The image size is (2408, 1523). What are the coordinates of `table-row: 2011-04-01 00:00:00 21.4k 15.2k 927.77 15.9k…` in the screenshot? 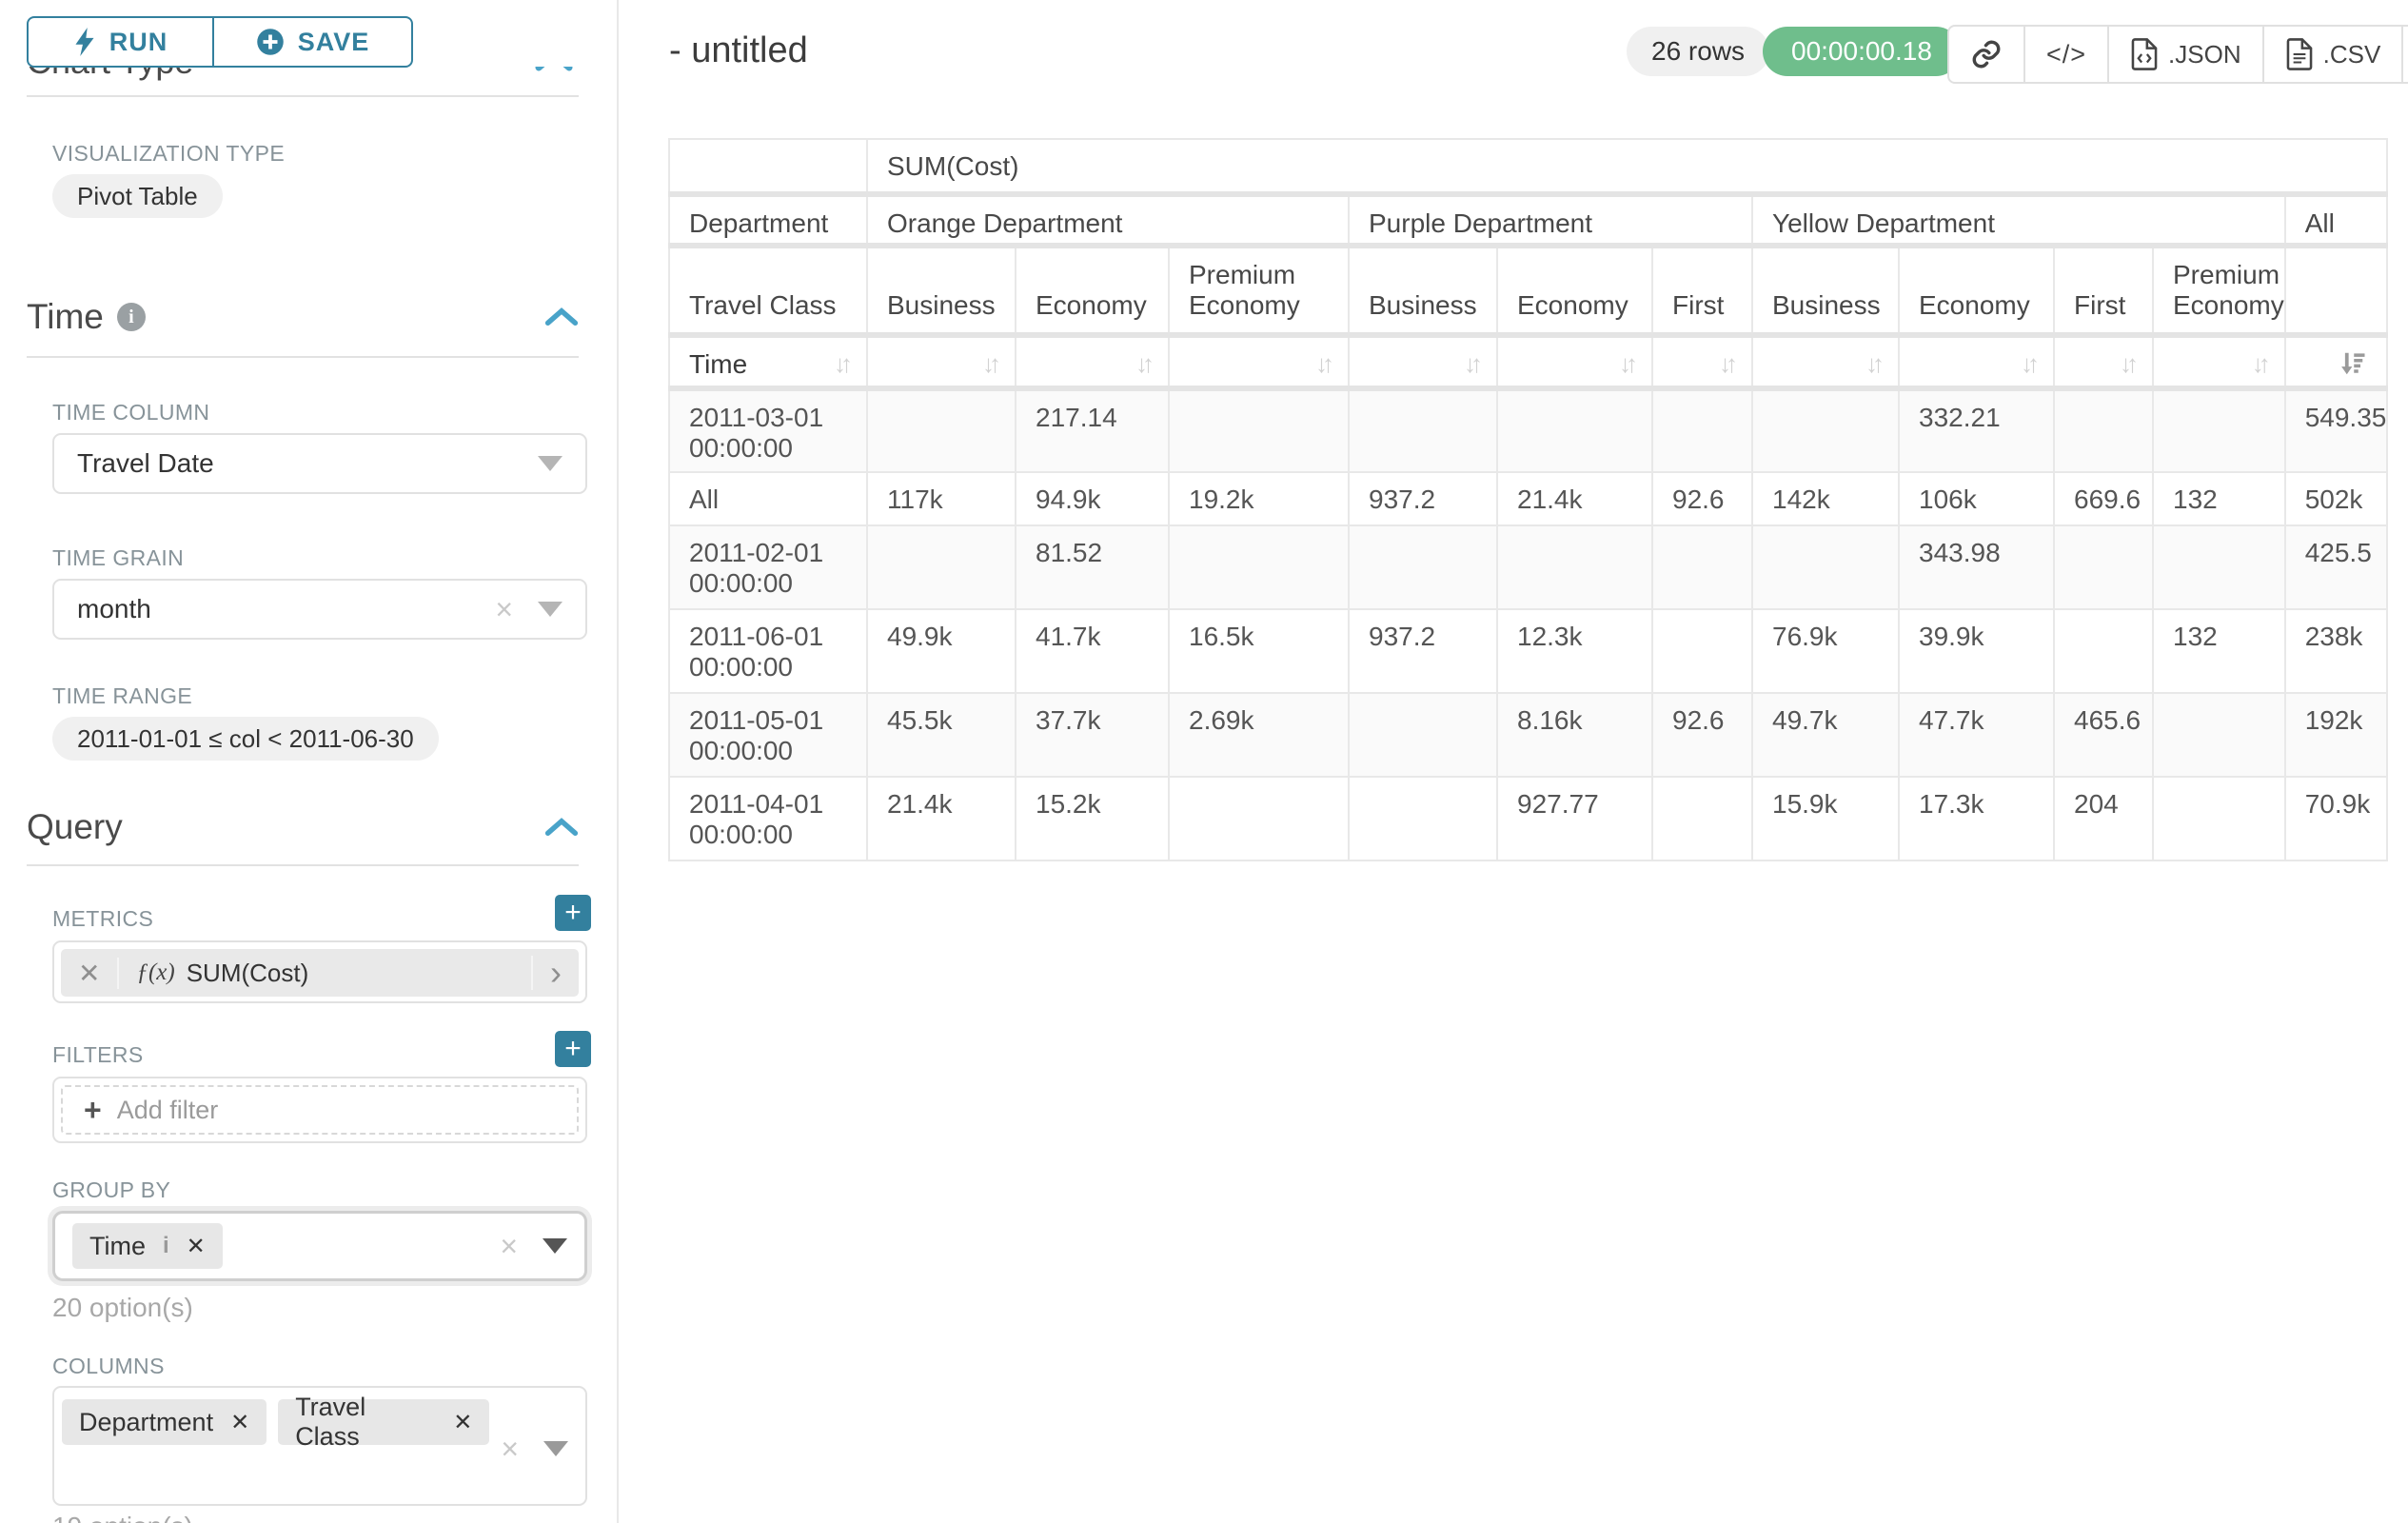 It's located at (1528, 819).